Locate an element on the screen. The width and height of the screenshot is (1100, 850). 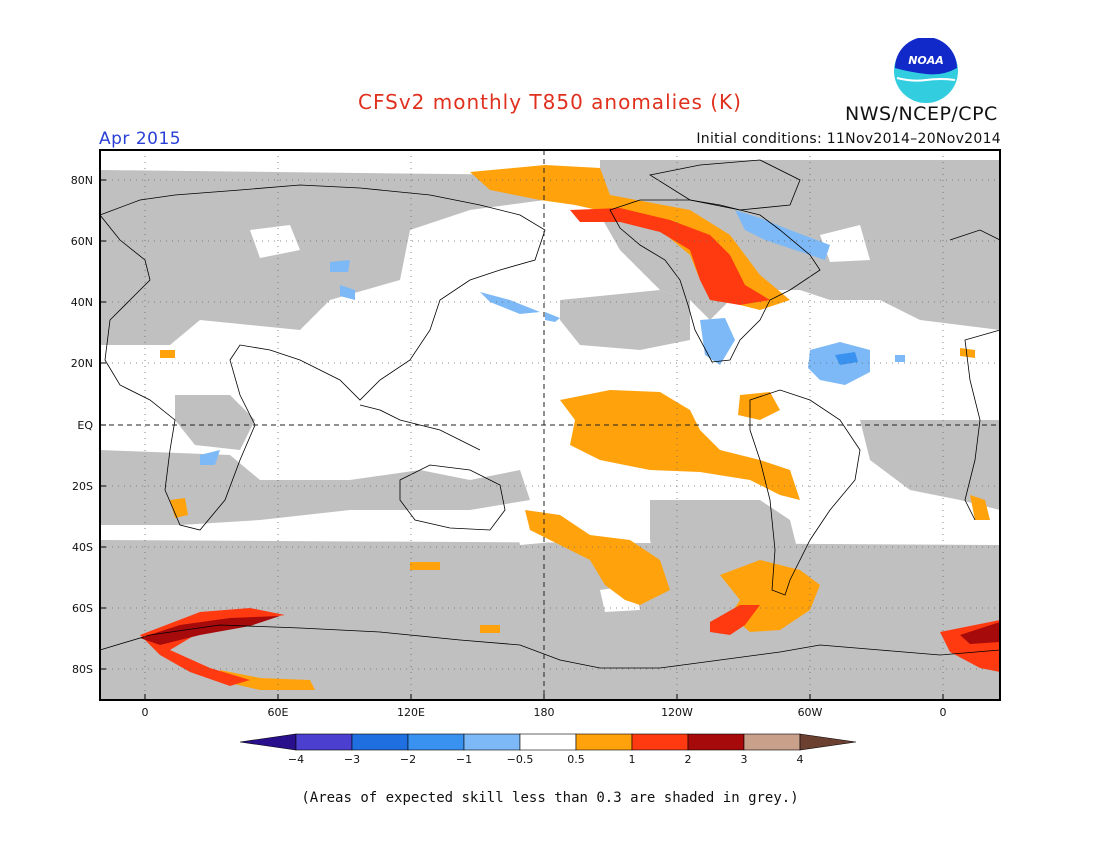
lon-label: 120W is located at coordinates (677, 712).